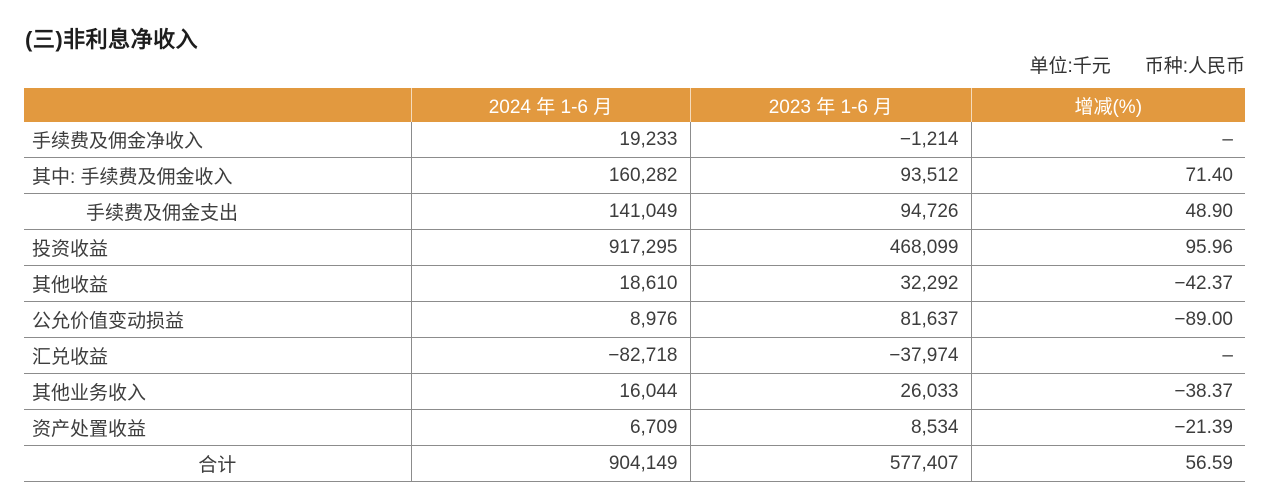 This screenshot has width=1269, height=494. What do you see at coordinates (551, 463) in the screenshot?
I see `value-2024: 904,149` at bounding box center [551, 463].